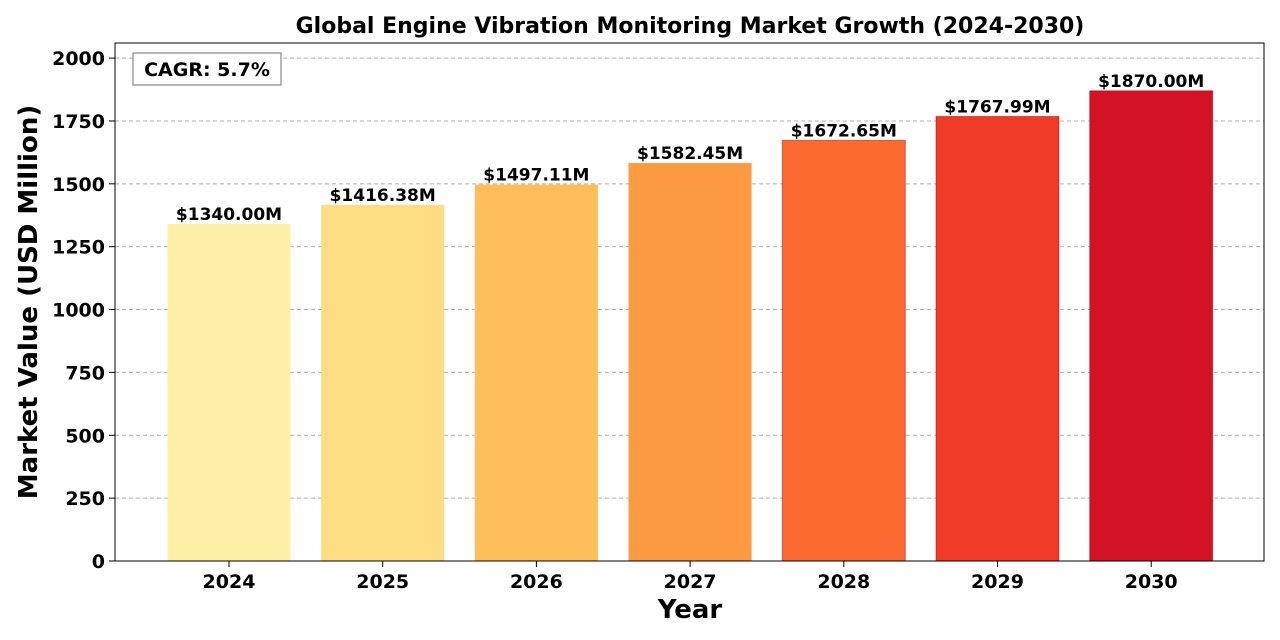 Image resolution: width=1280 pixels, height=640 pixels. I want to click on bar-2024, so click(229, 393).